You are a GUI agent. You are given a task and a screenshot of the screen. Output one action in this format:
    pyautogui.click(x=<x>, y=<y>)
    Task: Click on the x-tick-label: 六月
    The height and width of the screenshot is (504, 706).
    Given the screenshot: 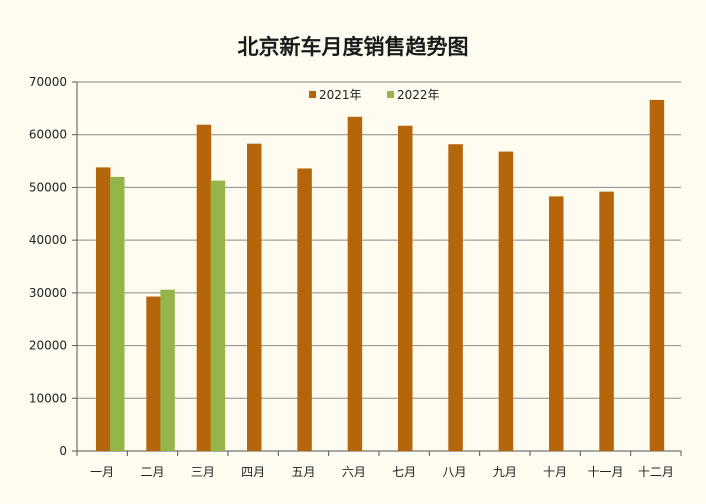 What is the action you would take?
    pyautogui.click(x=354, y=472)
    